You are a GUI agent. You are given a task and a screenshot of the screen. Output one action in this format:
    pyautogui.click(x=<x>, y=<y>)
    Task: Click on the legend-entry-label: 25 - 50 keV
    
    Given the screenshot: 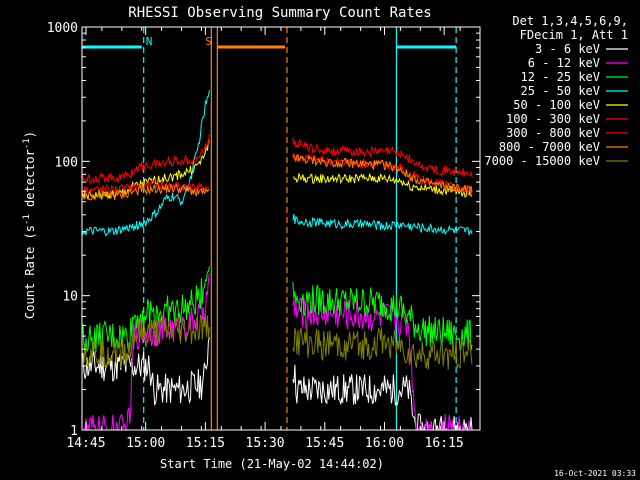 What is the action you would take?
    pyautogui.click(x=560, y=91)
    